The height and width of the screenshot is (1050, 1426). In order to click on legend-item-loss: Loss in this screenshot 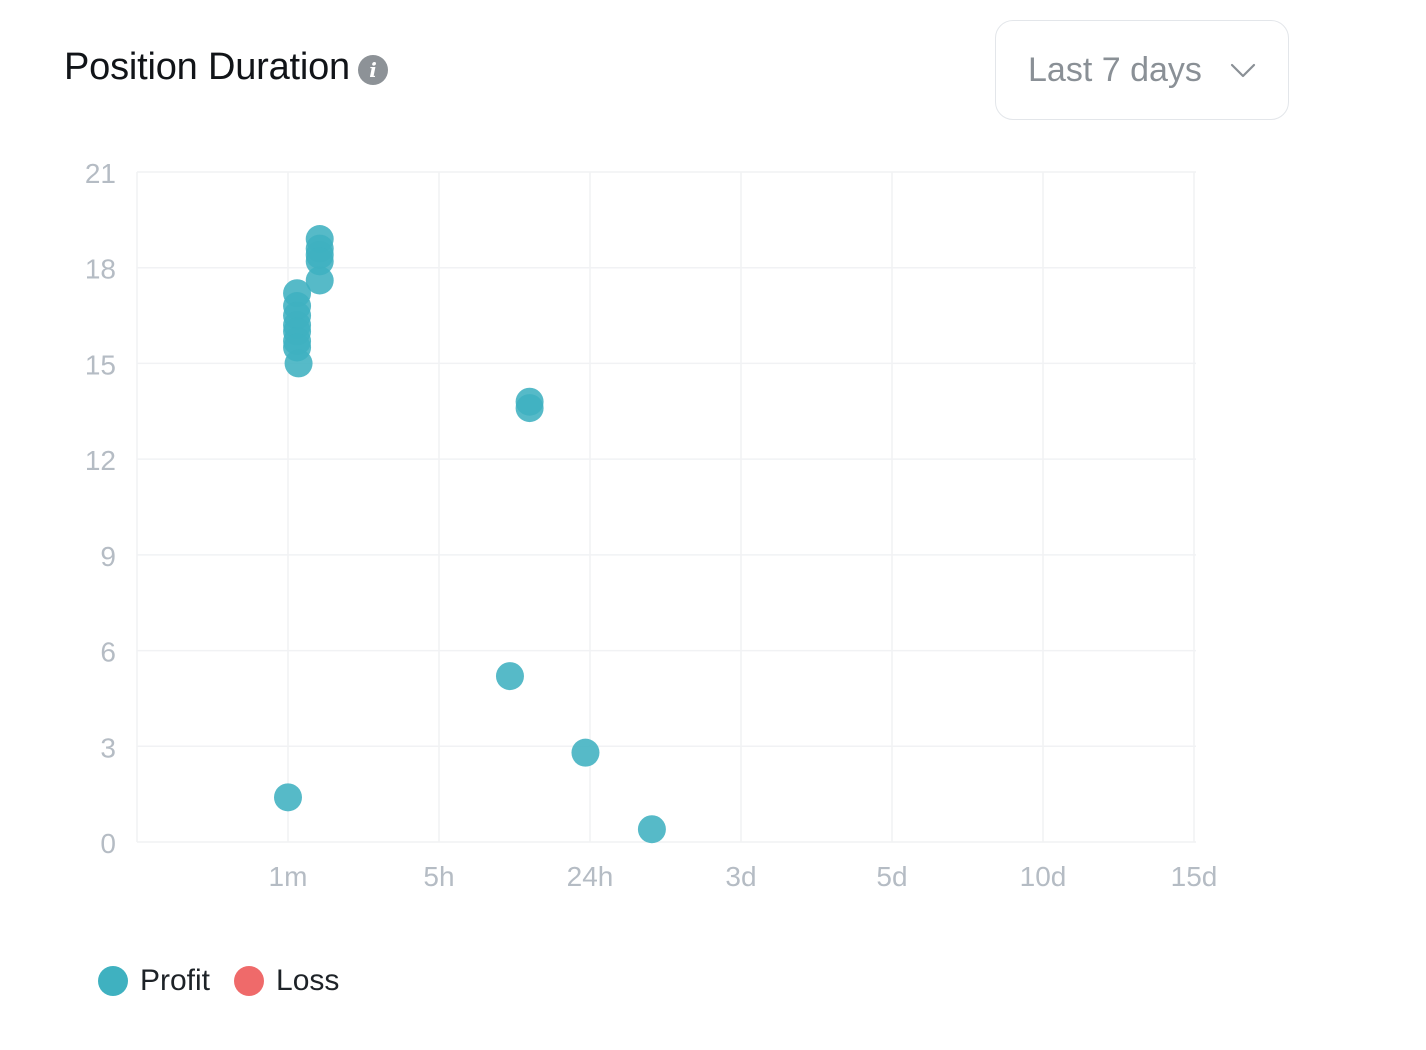, I will do `click(286, 981)`.